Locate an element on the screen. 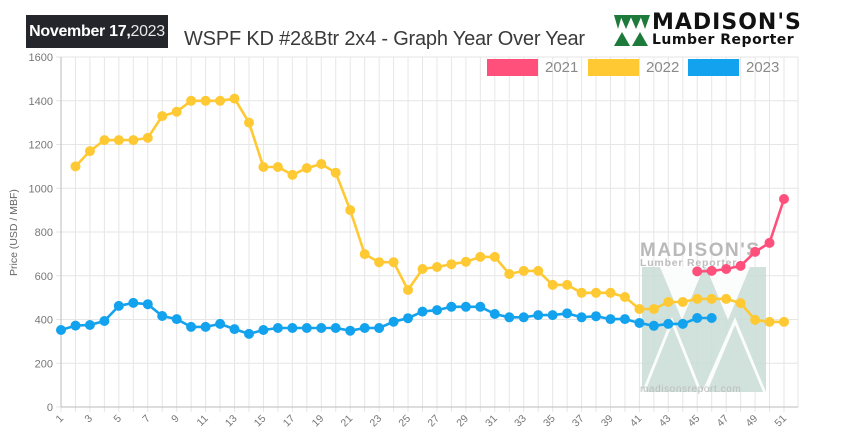 This screenshot has width=863, height=438. x-tick-label: 33 is located at coordinates (520, 421).